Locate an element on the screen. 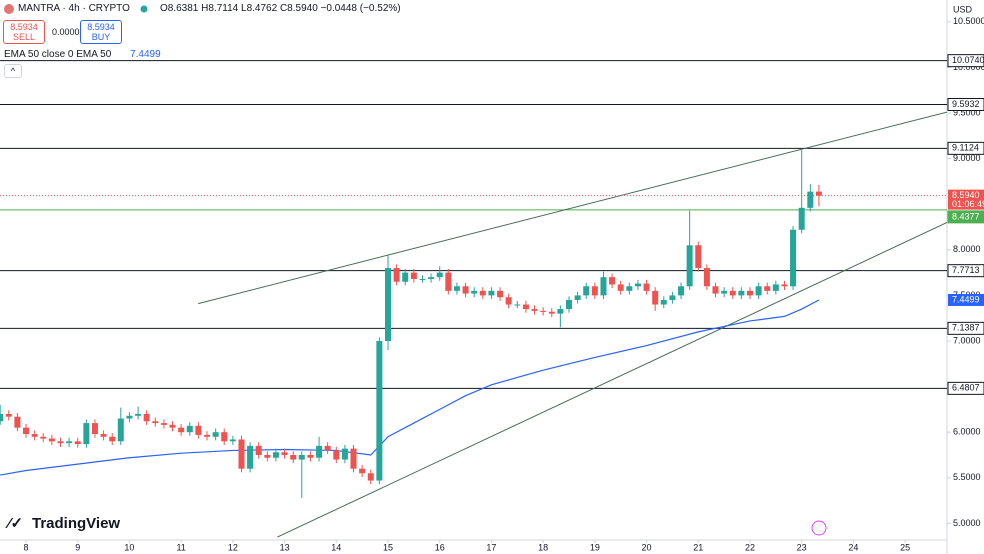  brand-logo: ⁄✓ is located at coordinates (14, 523).